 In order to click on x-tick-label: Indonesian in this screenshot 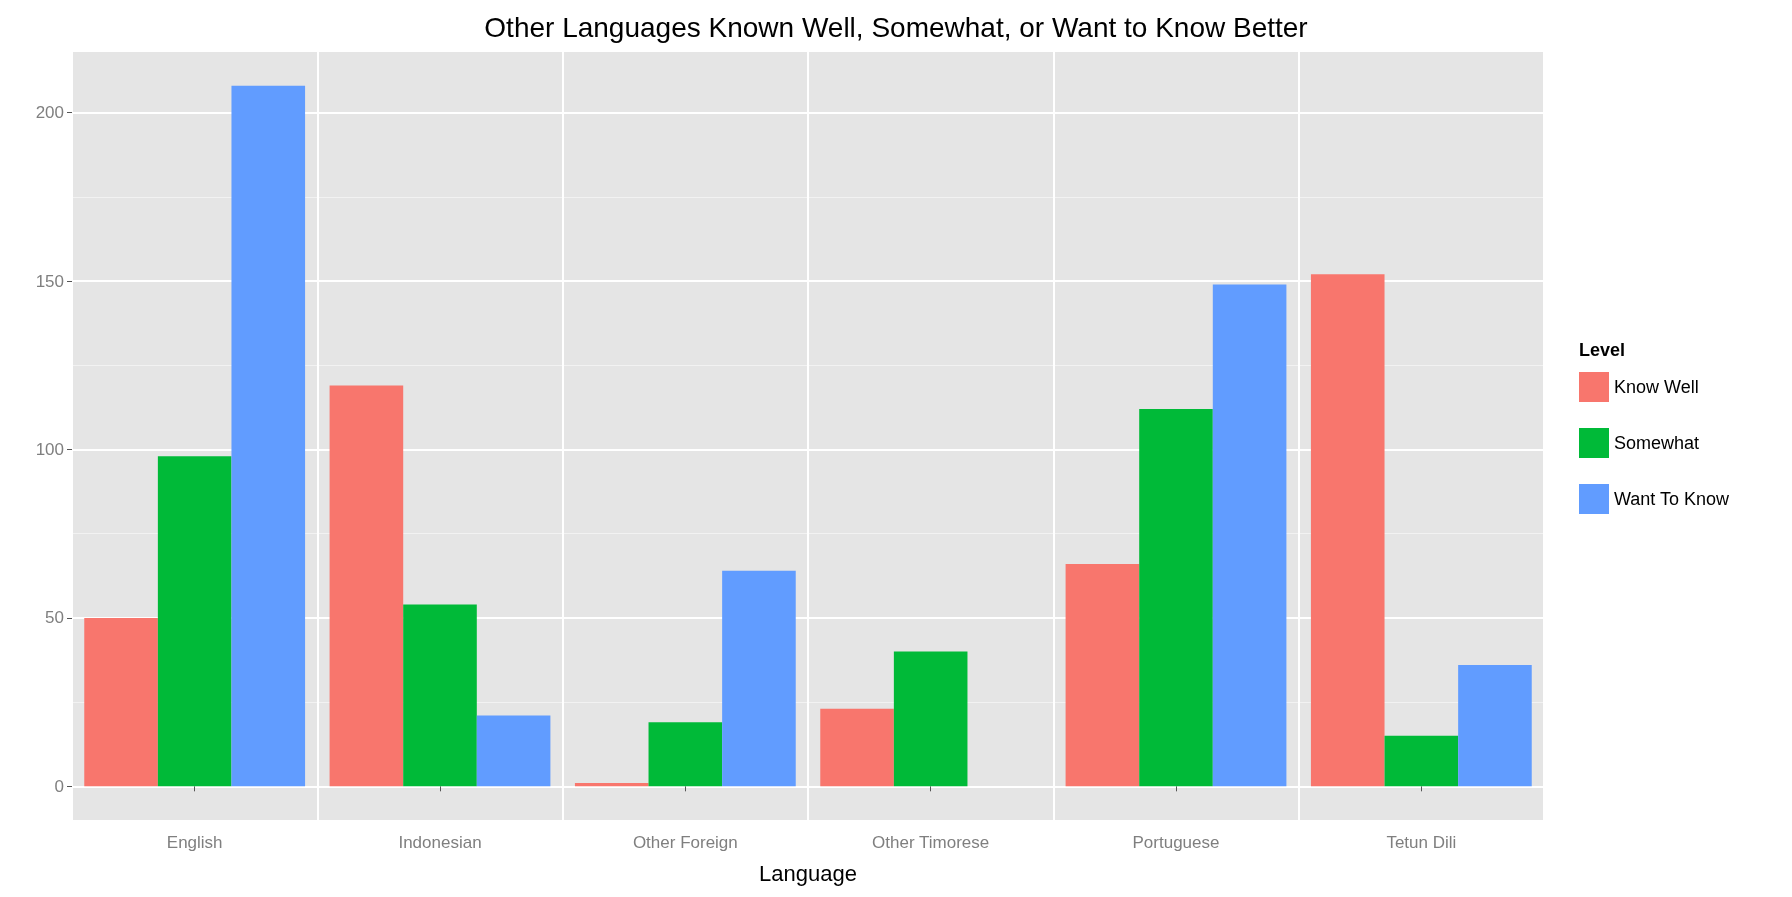, I will do `click(440, 842)`.